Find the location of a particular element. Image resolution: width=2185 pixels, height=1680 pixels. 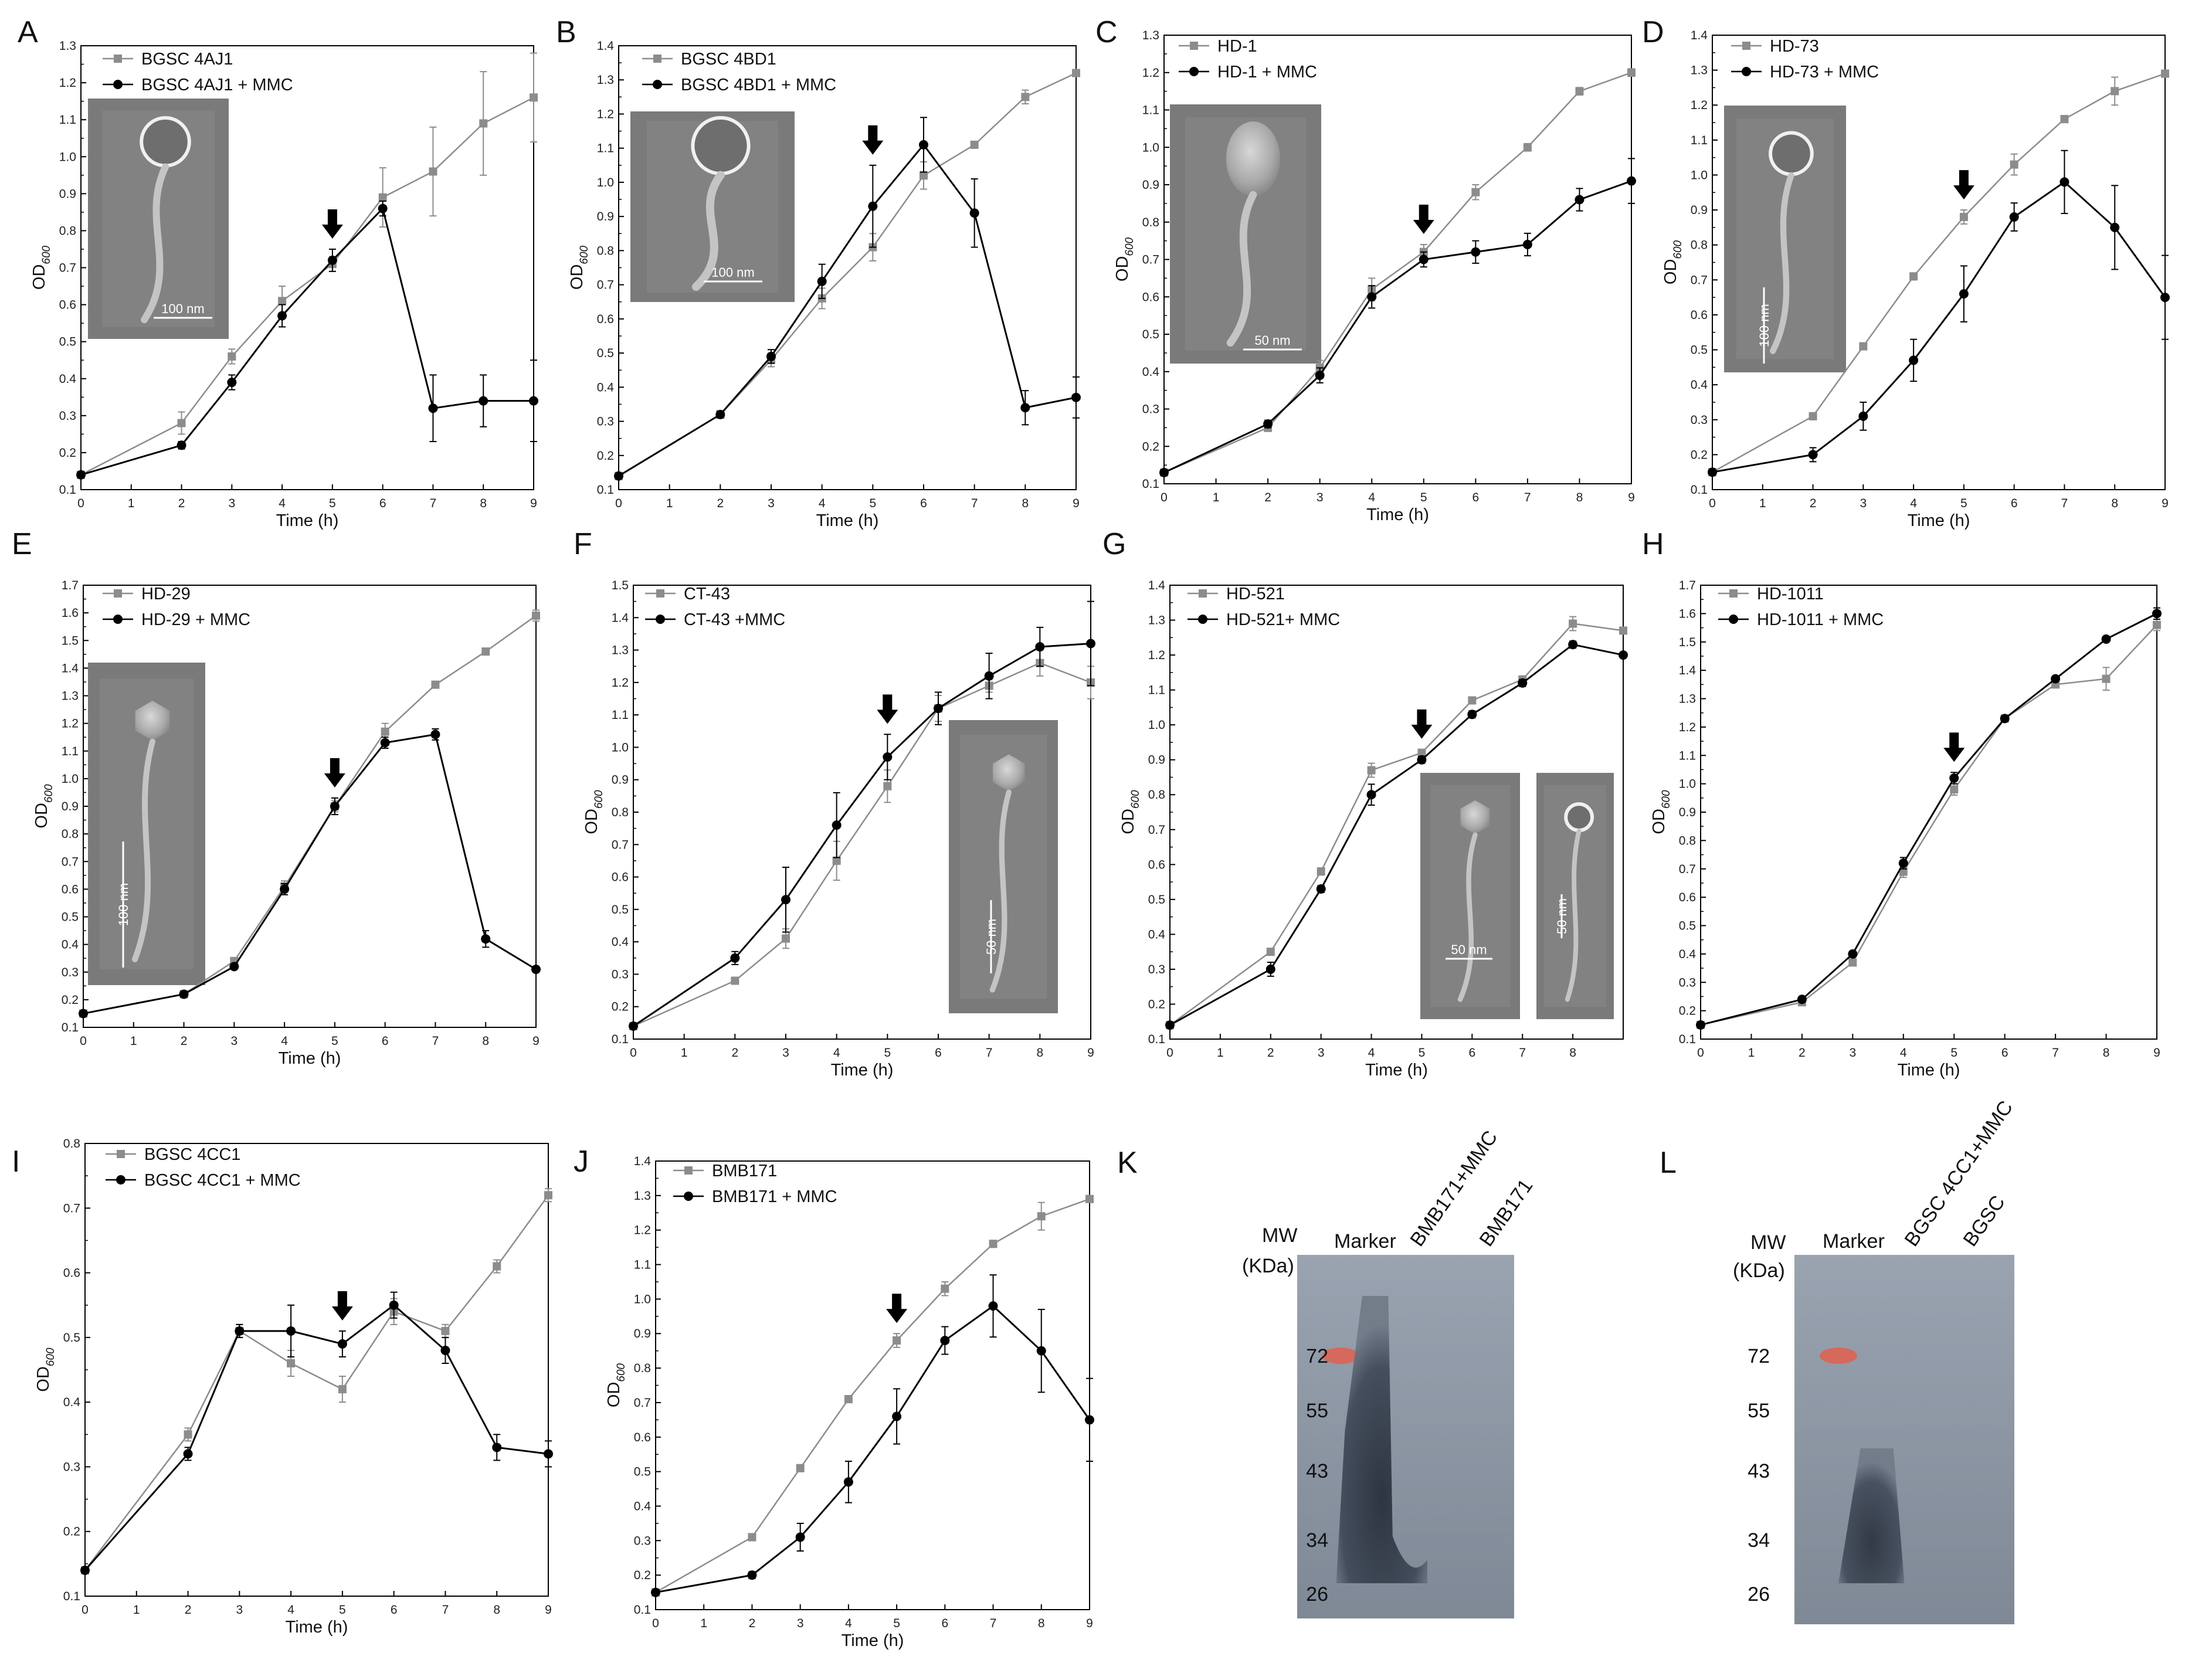

sample-smear is located at coordinates (1381, 1439).